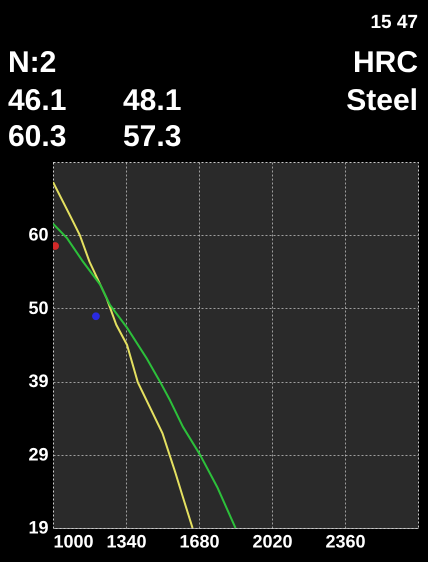 This screenshot has height=562, width=428. What do you see at coordinates (38, 454) in the screenshot?
I see `y-tick-label: 29` at bounding box center [38, 454].